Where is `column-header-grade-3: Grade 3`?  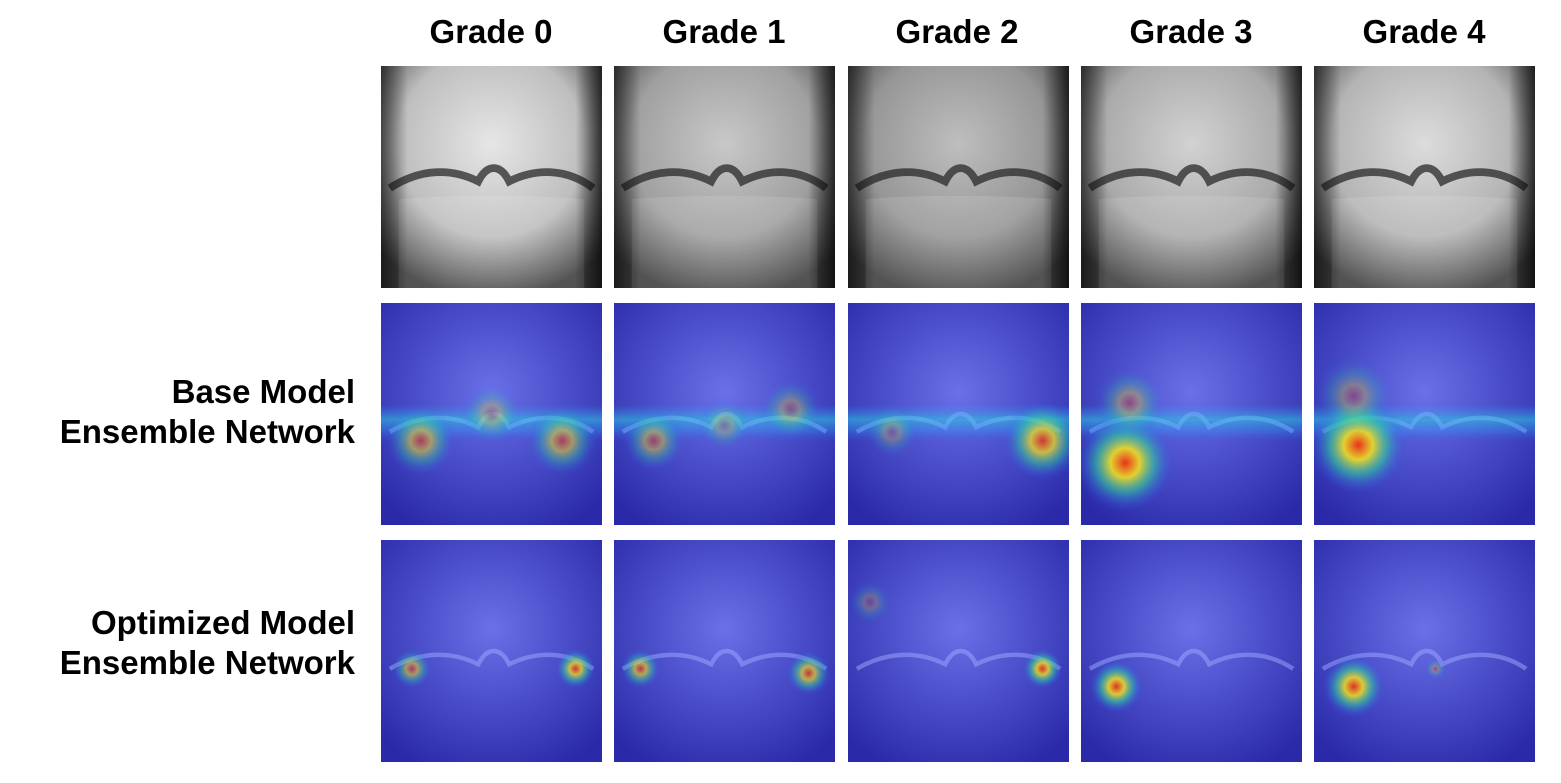
column-header-grade-3: Grade 3 is located at coordinates (1191, 31).